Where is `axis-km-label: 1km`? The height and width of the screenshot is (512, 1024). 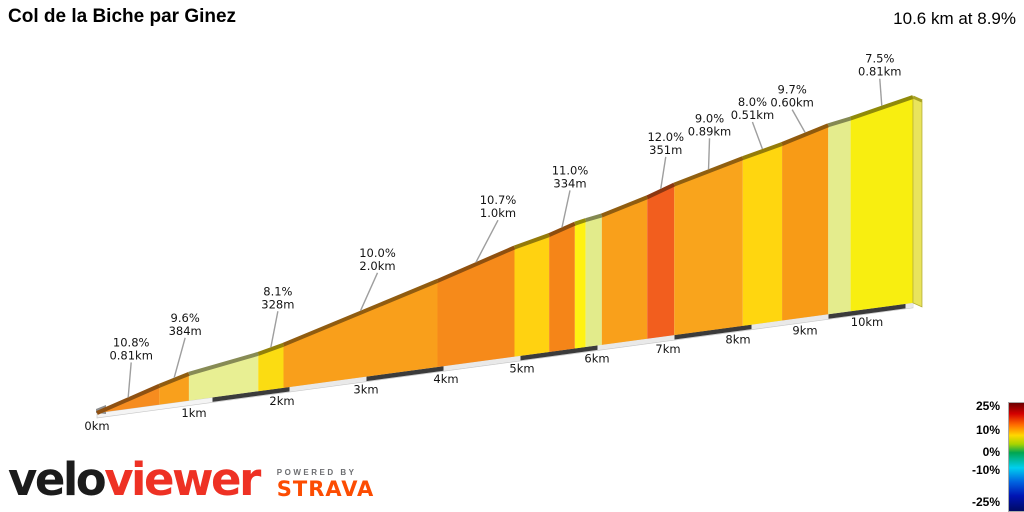
axis-km-label: 1km is located at coordinates (193, 413).